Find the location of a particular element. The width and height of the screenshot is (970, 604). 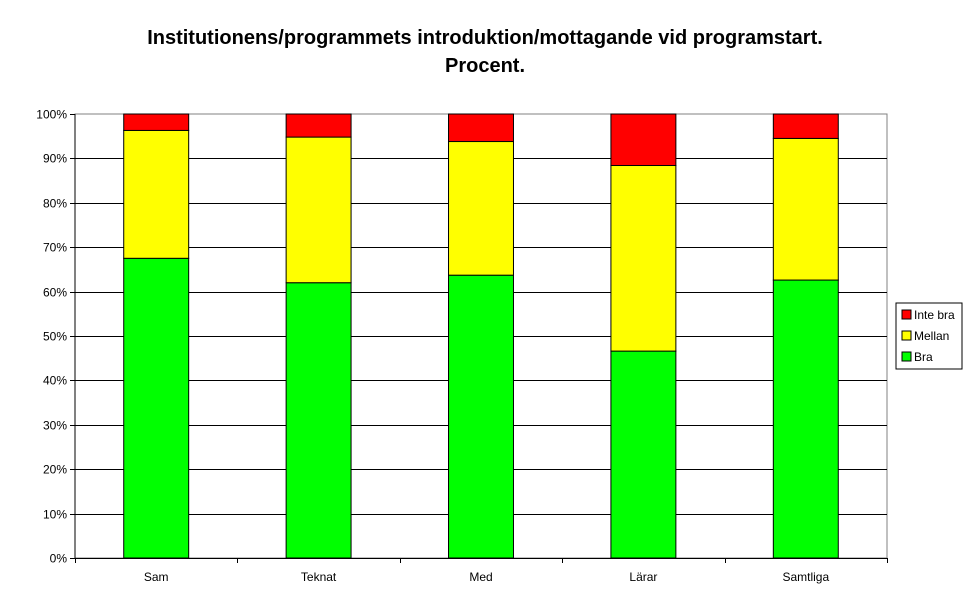

y-tick-label: 0% is located at coordinates (59, 559).